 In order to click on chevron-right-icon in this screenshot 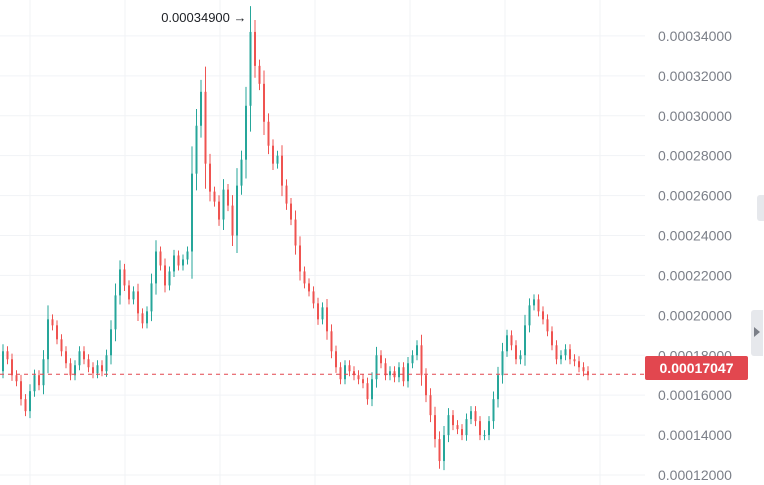, I will do `click(757, 332)`.